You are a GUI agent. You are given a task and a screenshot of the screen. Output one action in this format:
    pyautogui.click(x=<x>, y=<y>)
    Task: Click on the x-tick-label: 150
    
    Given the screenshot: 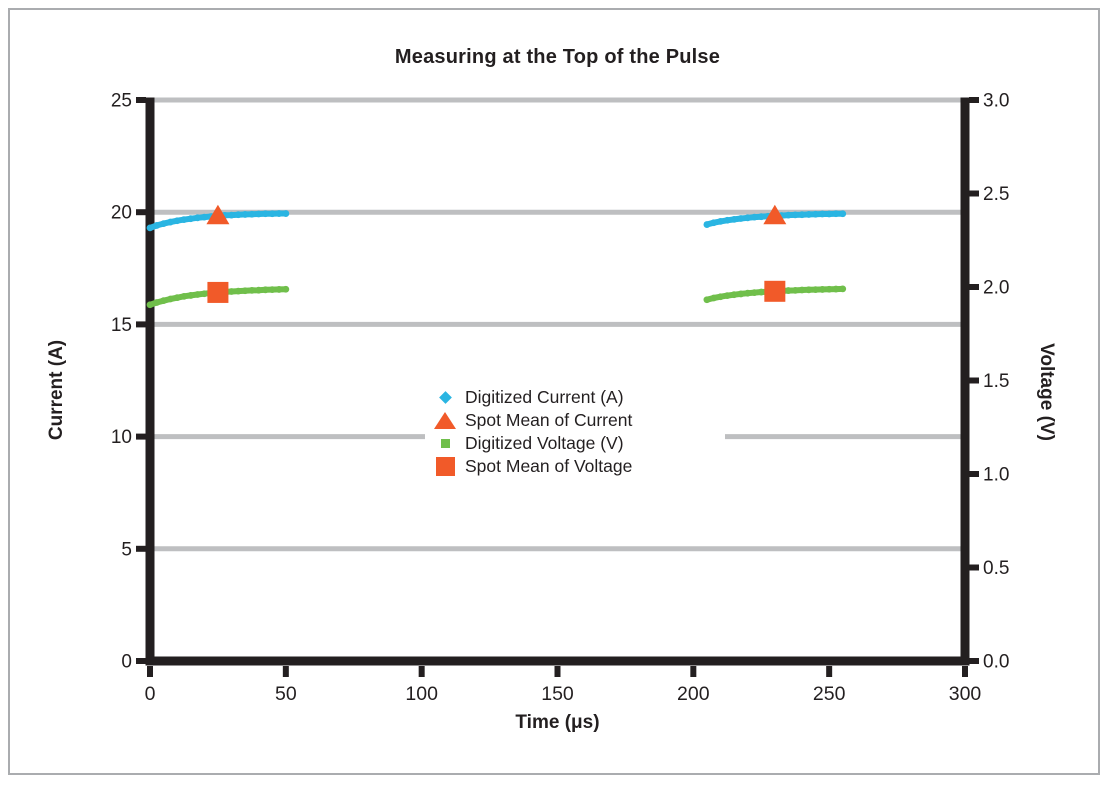 What is the action you would take?
    pyautogui.click(x=557, y=694)
    